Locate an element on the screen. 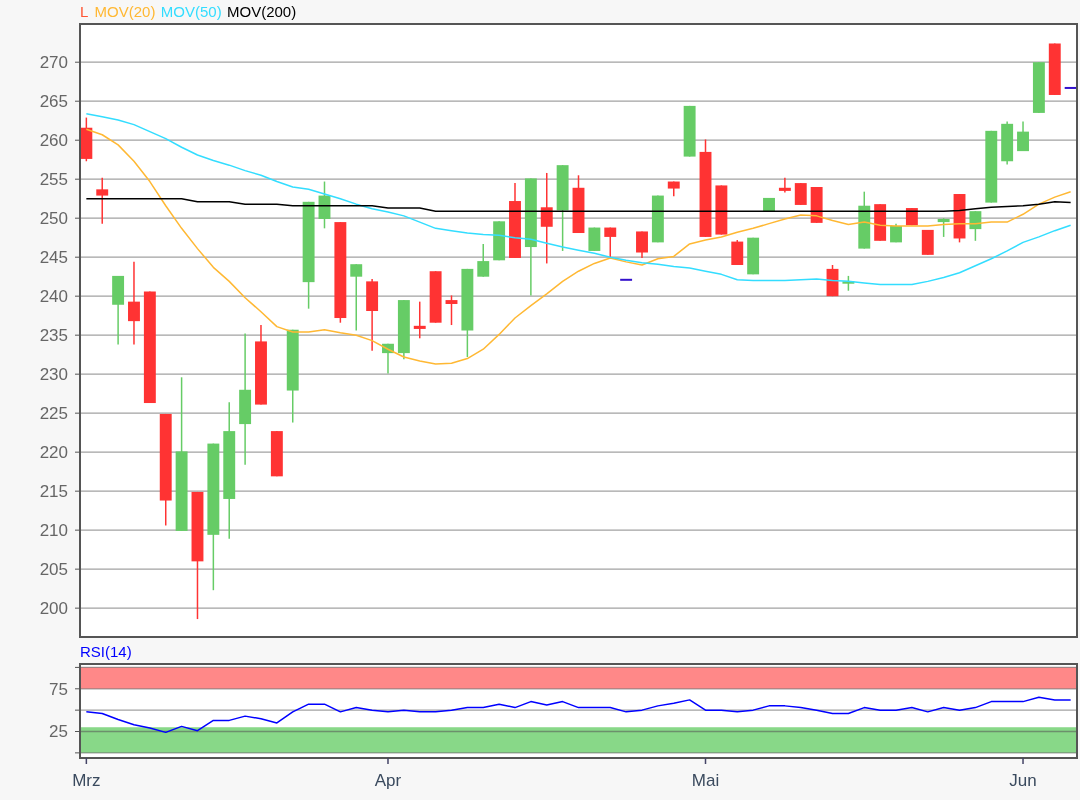 The height and width of the screenshot is (800, 1080). text: MOV(200) is located at coordinates (262, 11).